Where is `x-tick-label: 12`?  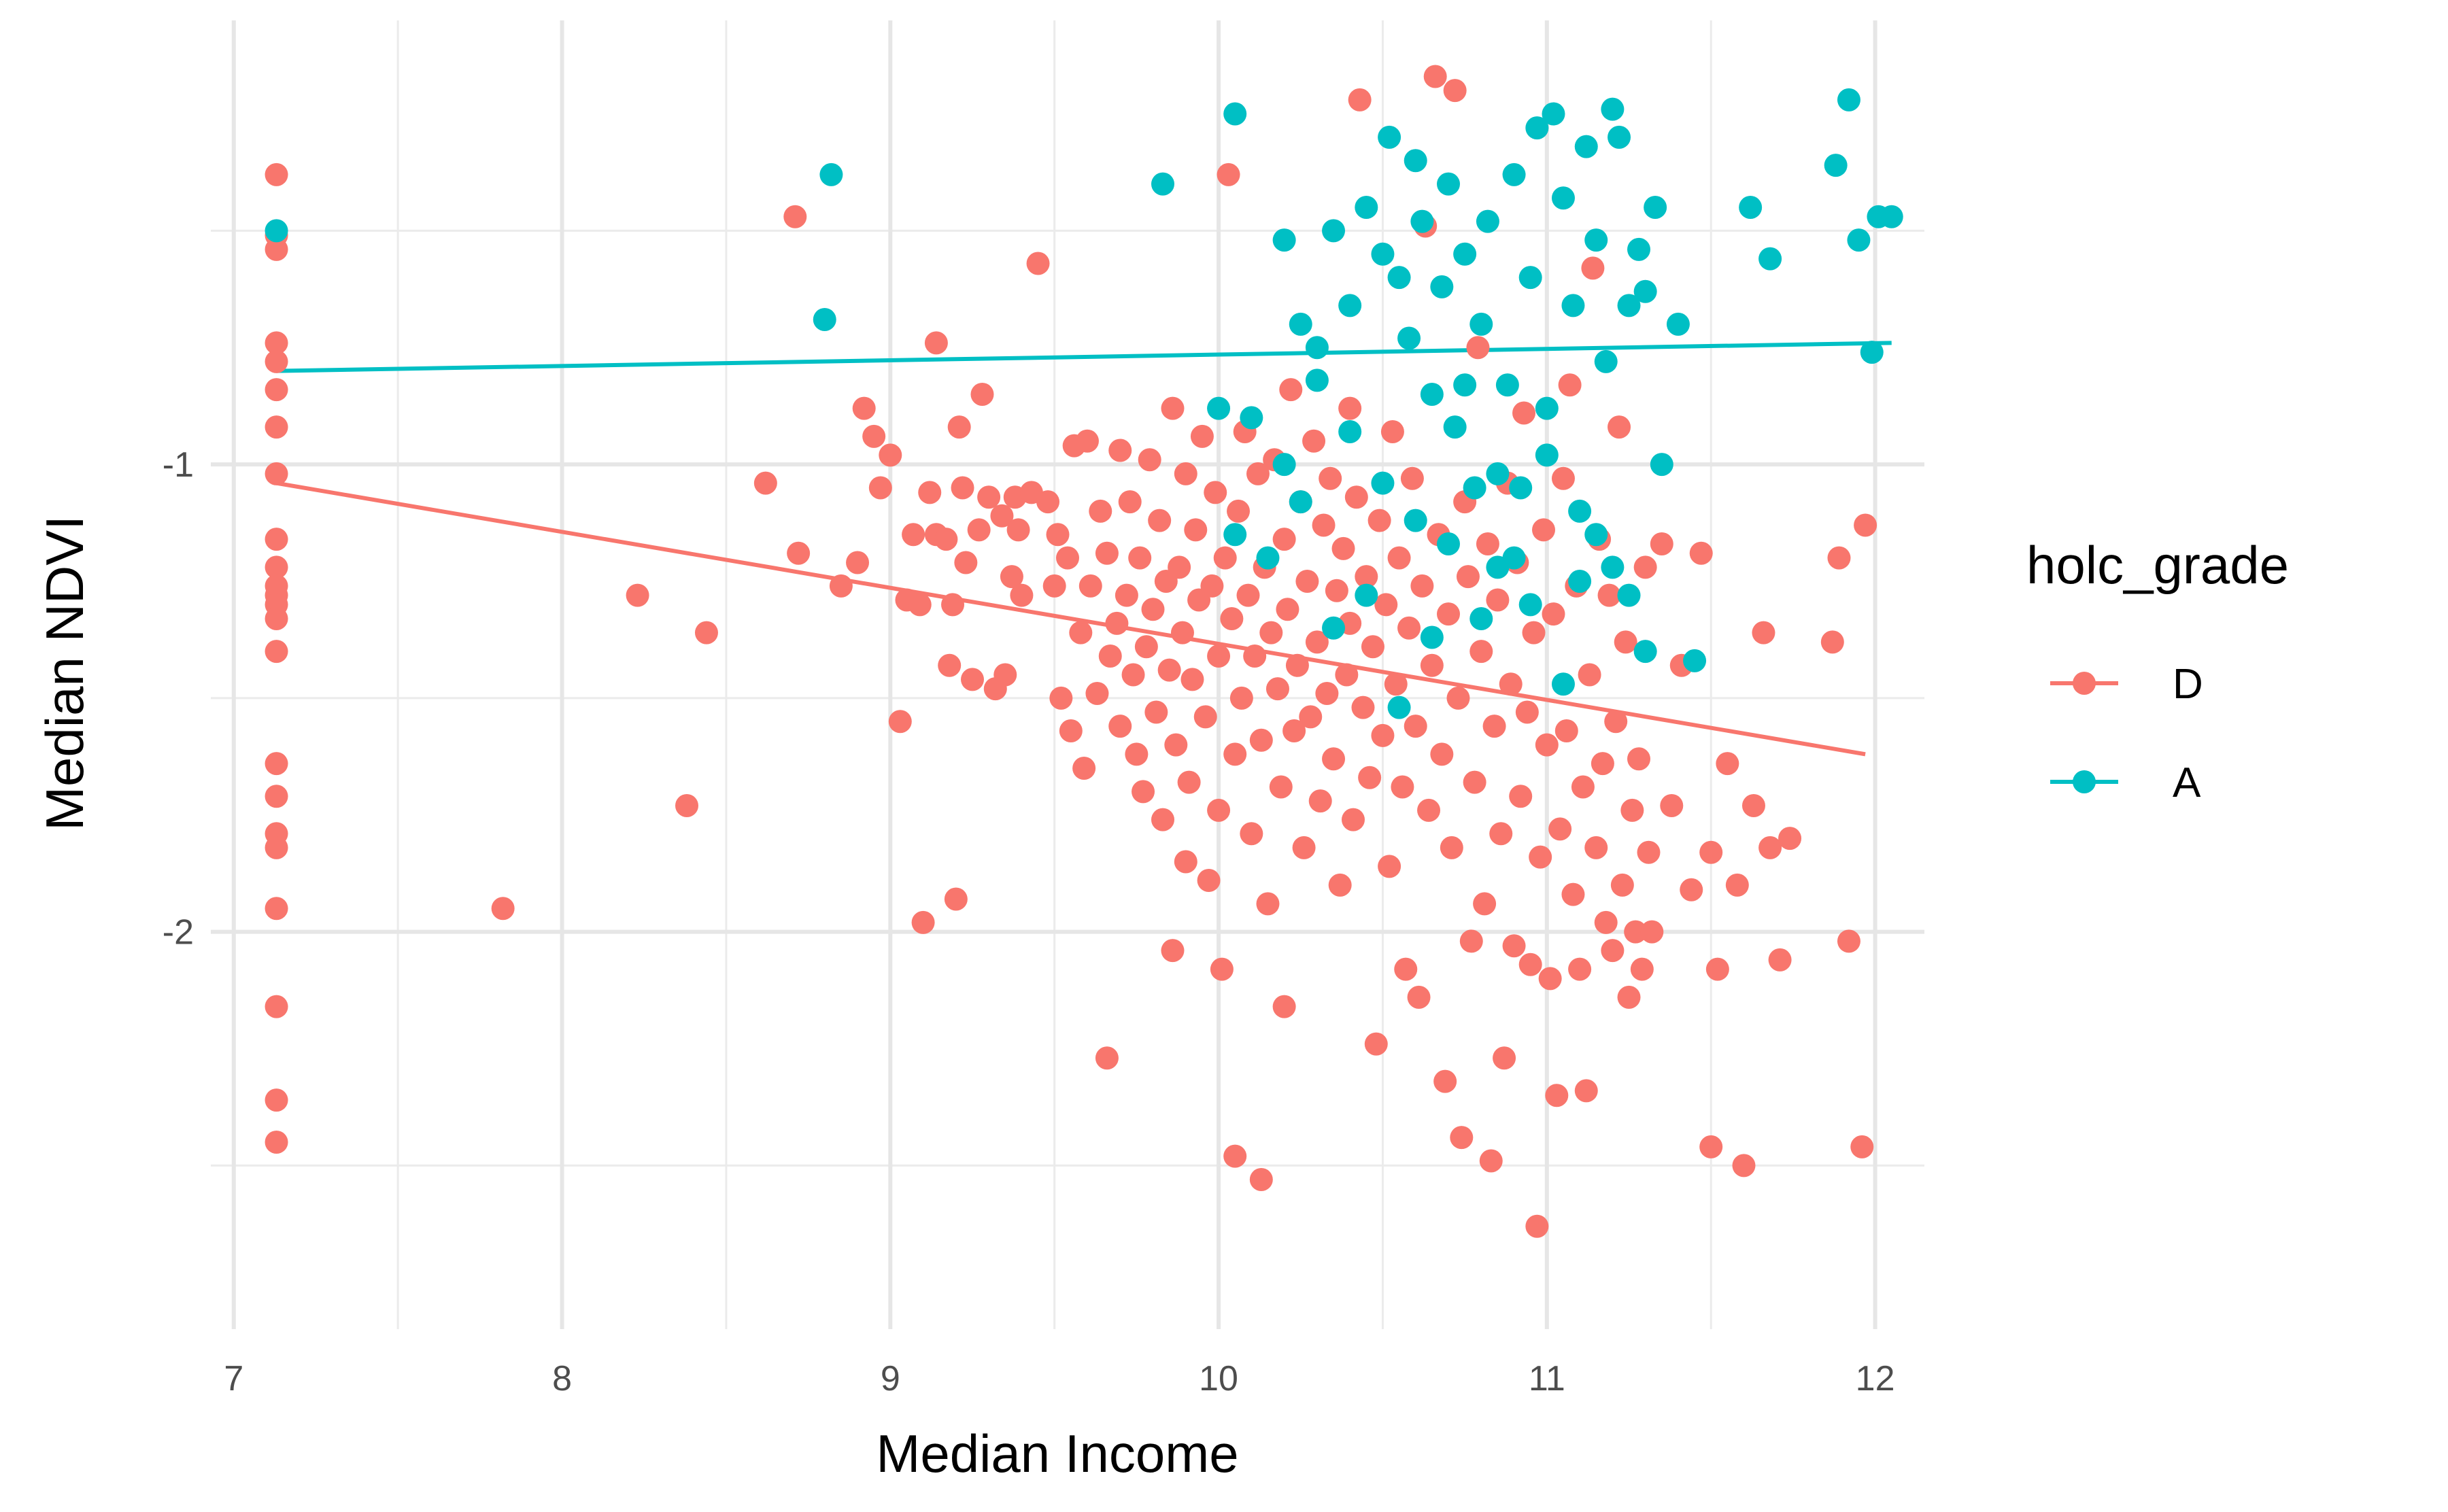 x-tick-label: 12 is located at coordinates (1876, 1378).